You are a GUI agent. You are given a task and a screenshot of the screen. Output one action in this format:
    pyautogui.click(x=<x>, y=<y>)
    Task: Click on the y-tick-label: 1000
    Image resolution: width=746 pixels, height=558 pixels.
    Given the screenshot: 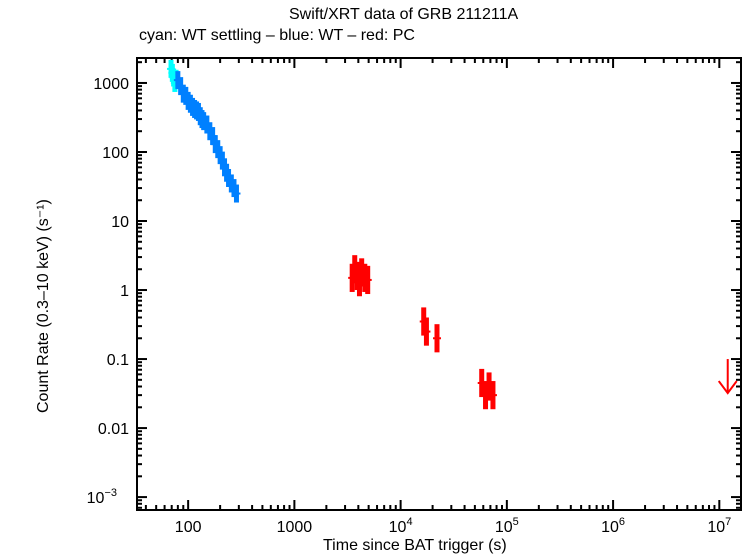 What is the action you would take?
    pyautogui.click(x=111, y=84)
    